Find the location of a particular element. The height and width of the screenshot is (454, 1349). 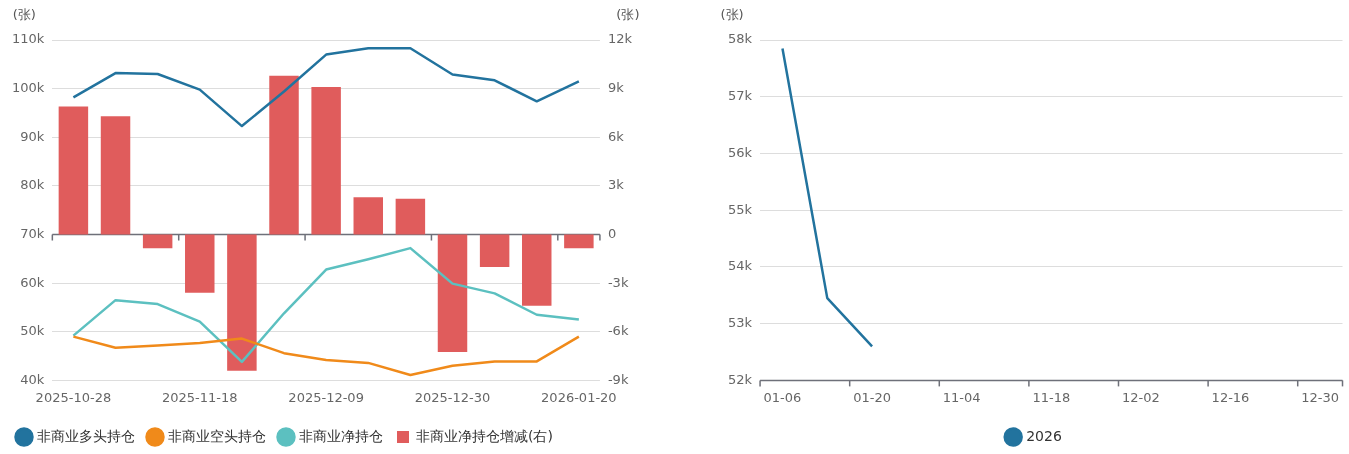

x-tick-label: 01-20 is located at coordinates (872, 397).